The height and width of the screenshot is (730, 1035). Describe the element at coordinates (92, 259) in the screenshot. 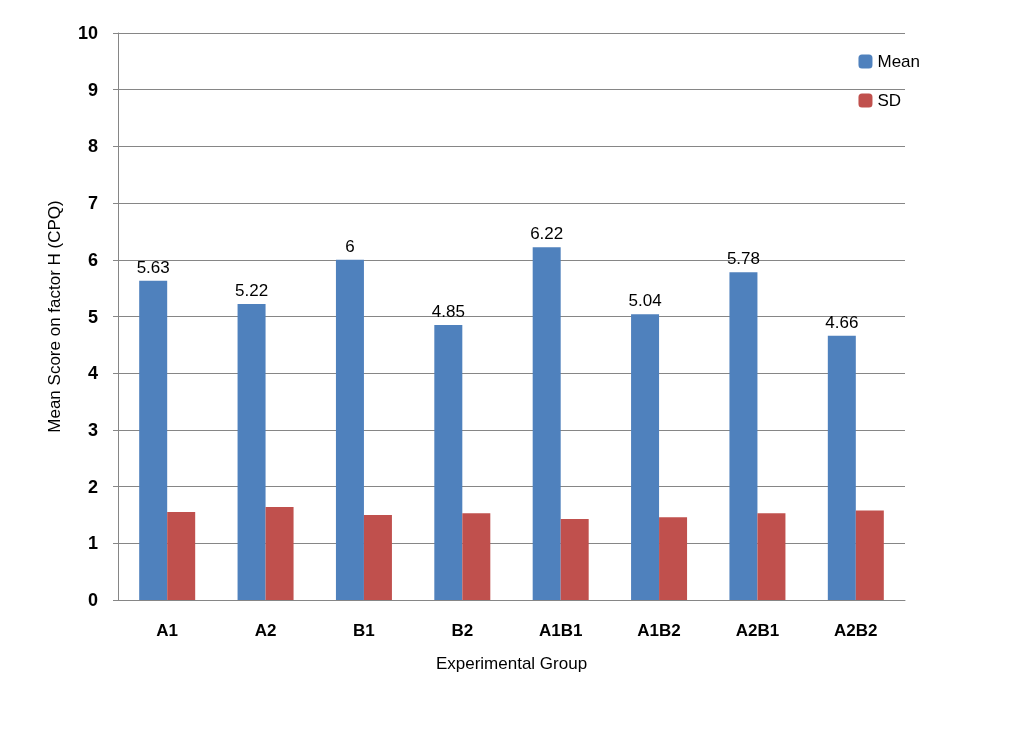

I see `y-tick-label: 6` at that location.